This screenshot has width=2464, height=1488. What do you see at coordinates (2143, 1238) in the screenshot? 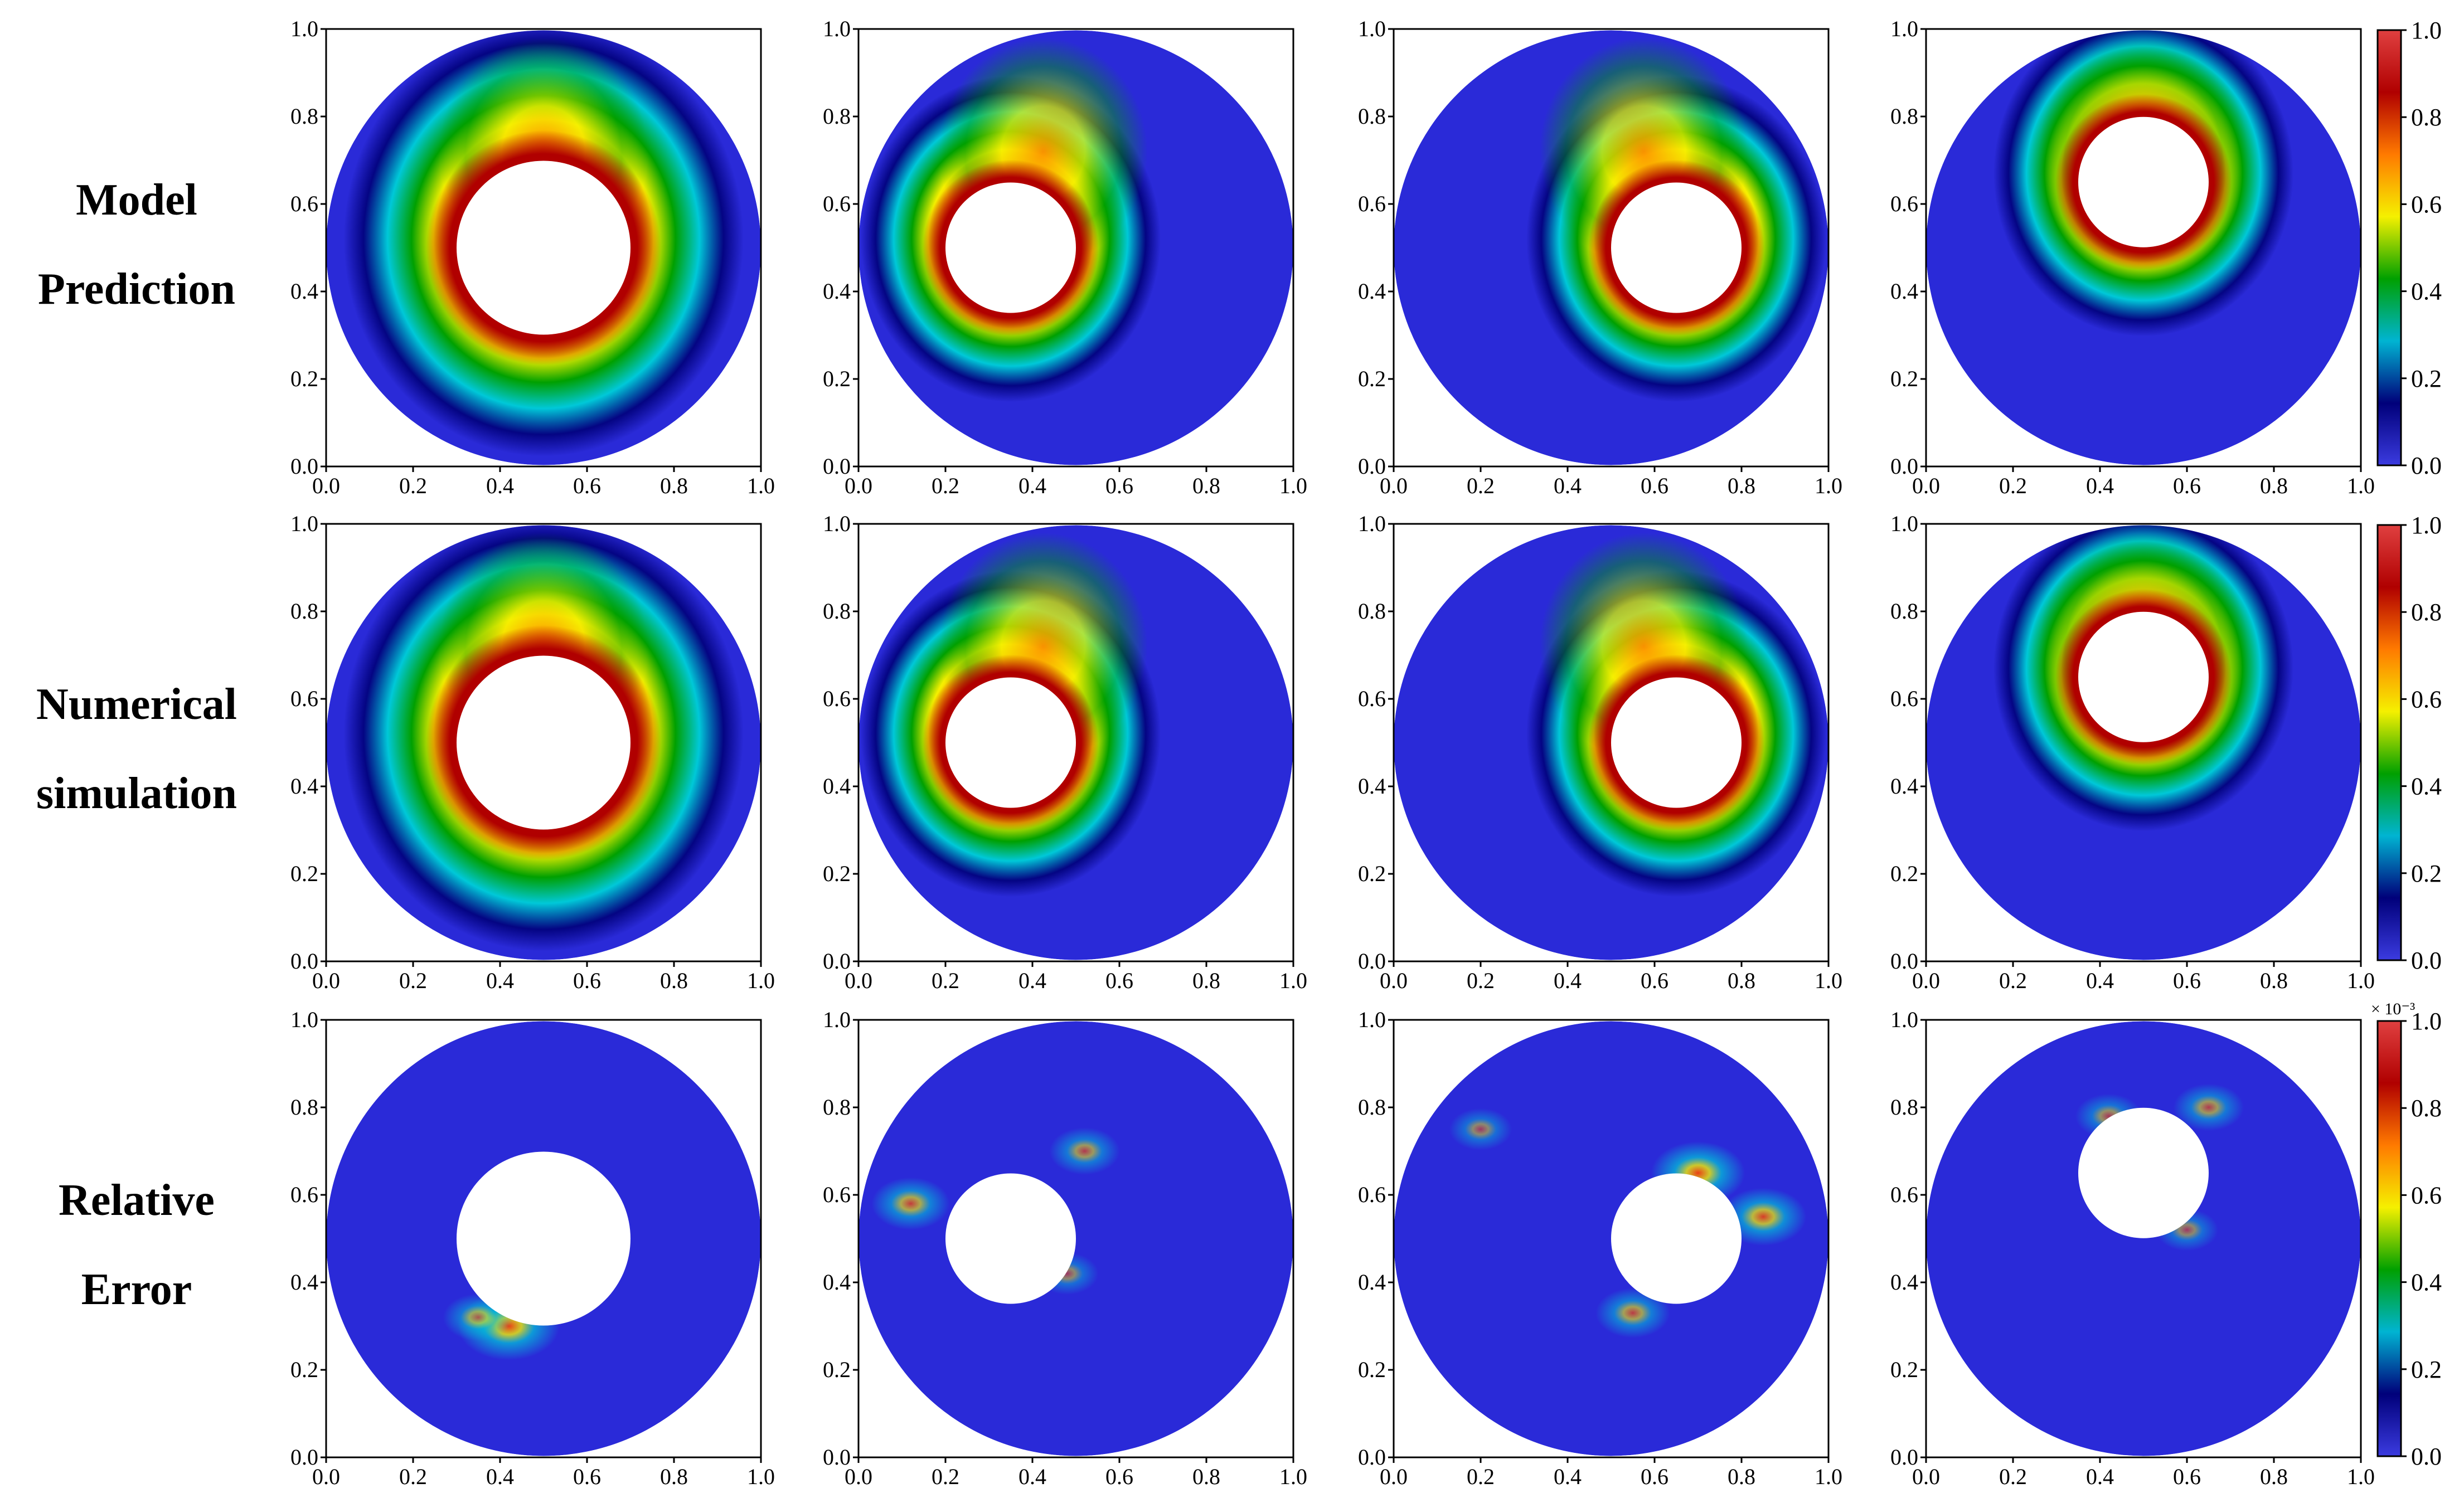
I see `field-base` at bounding box center [2143, 1238].